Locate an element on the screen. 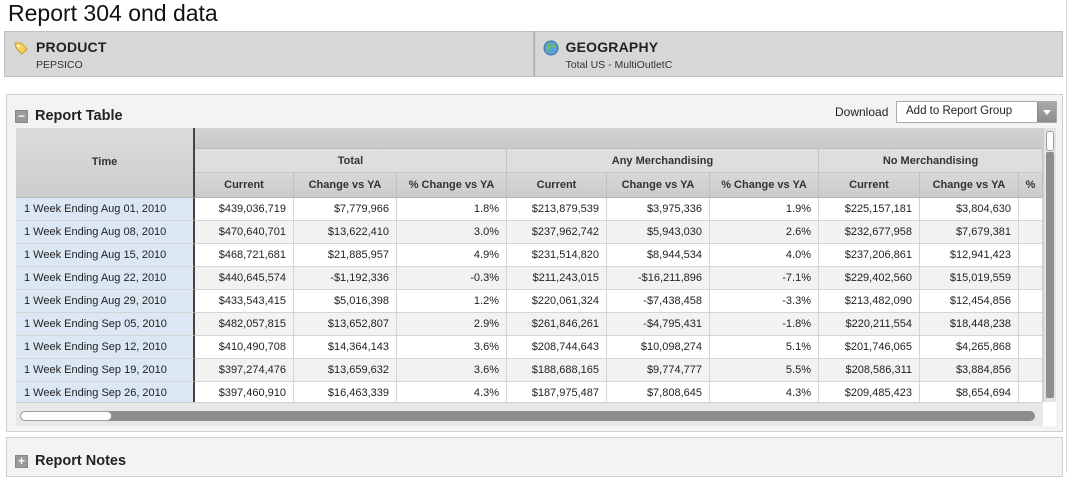  table-cell: -$16,211,896 is located at coordinates (658, 278).